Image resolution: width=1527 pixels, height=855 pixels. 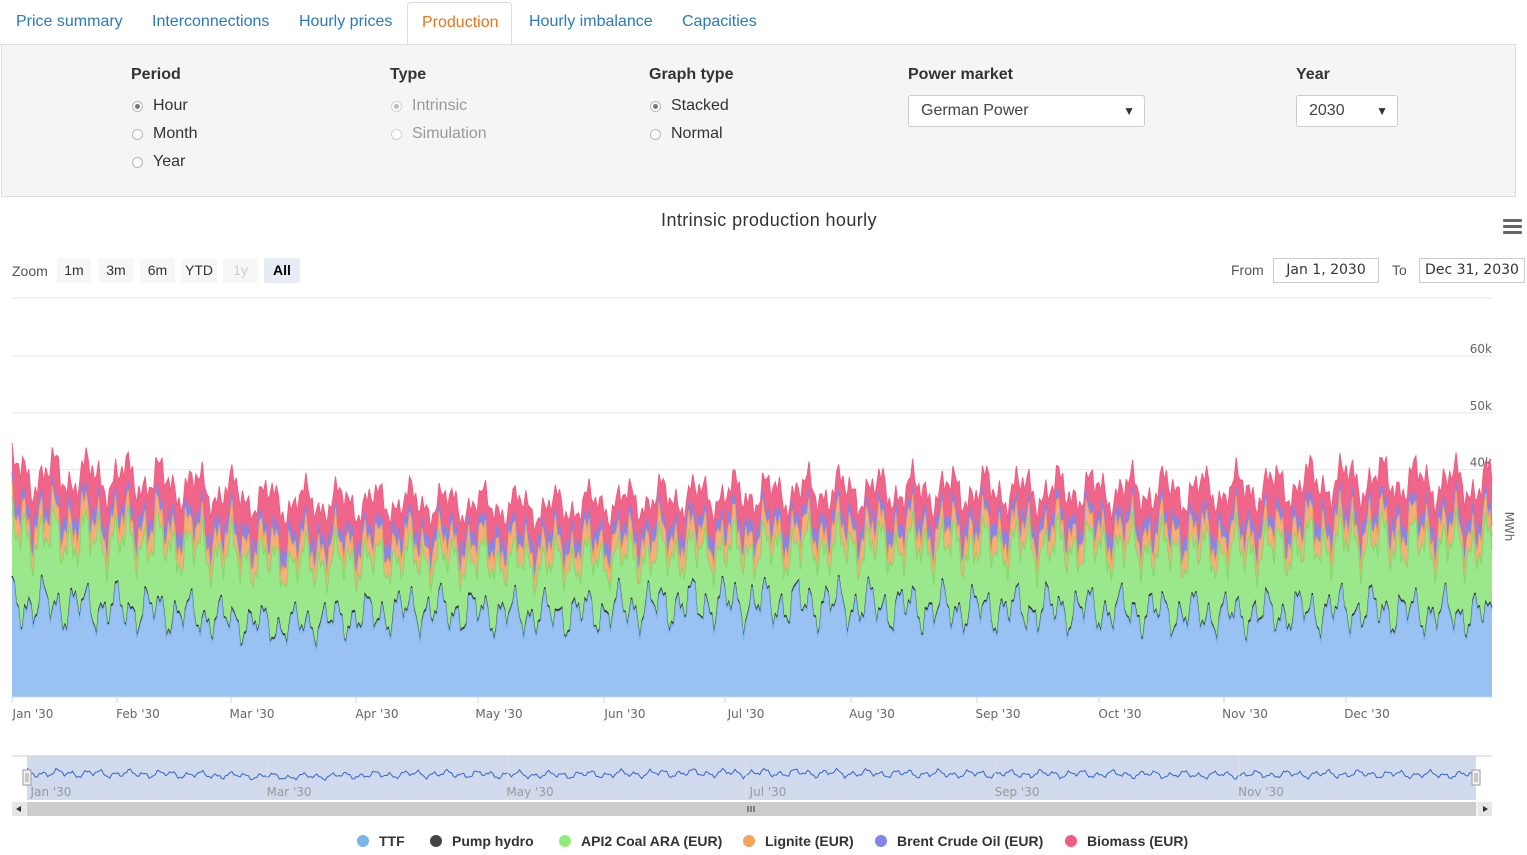 What do you see at coordinates (1138, 841) in the screenshot?
I see `legend-label: Biomass (EUR)` at bounding box center [1138, 841].